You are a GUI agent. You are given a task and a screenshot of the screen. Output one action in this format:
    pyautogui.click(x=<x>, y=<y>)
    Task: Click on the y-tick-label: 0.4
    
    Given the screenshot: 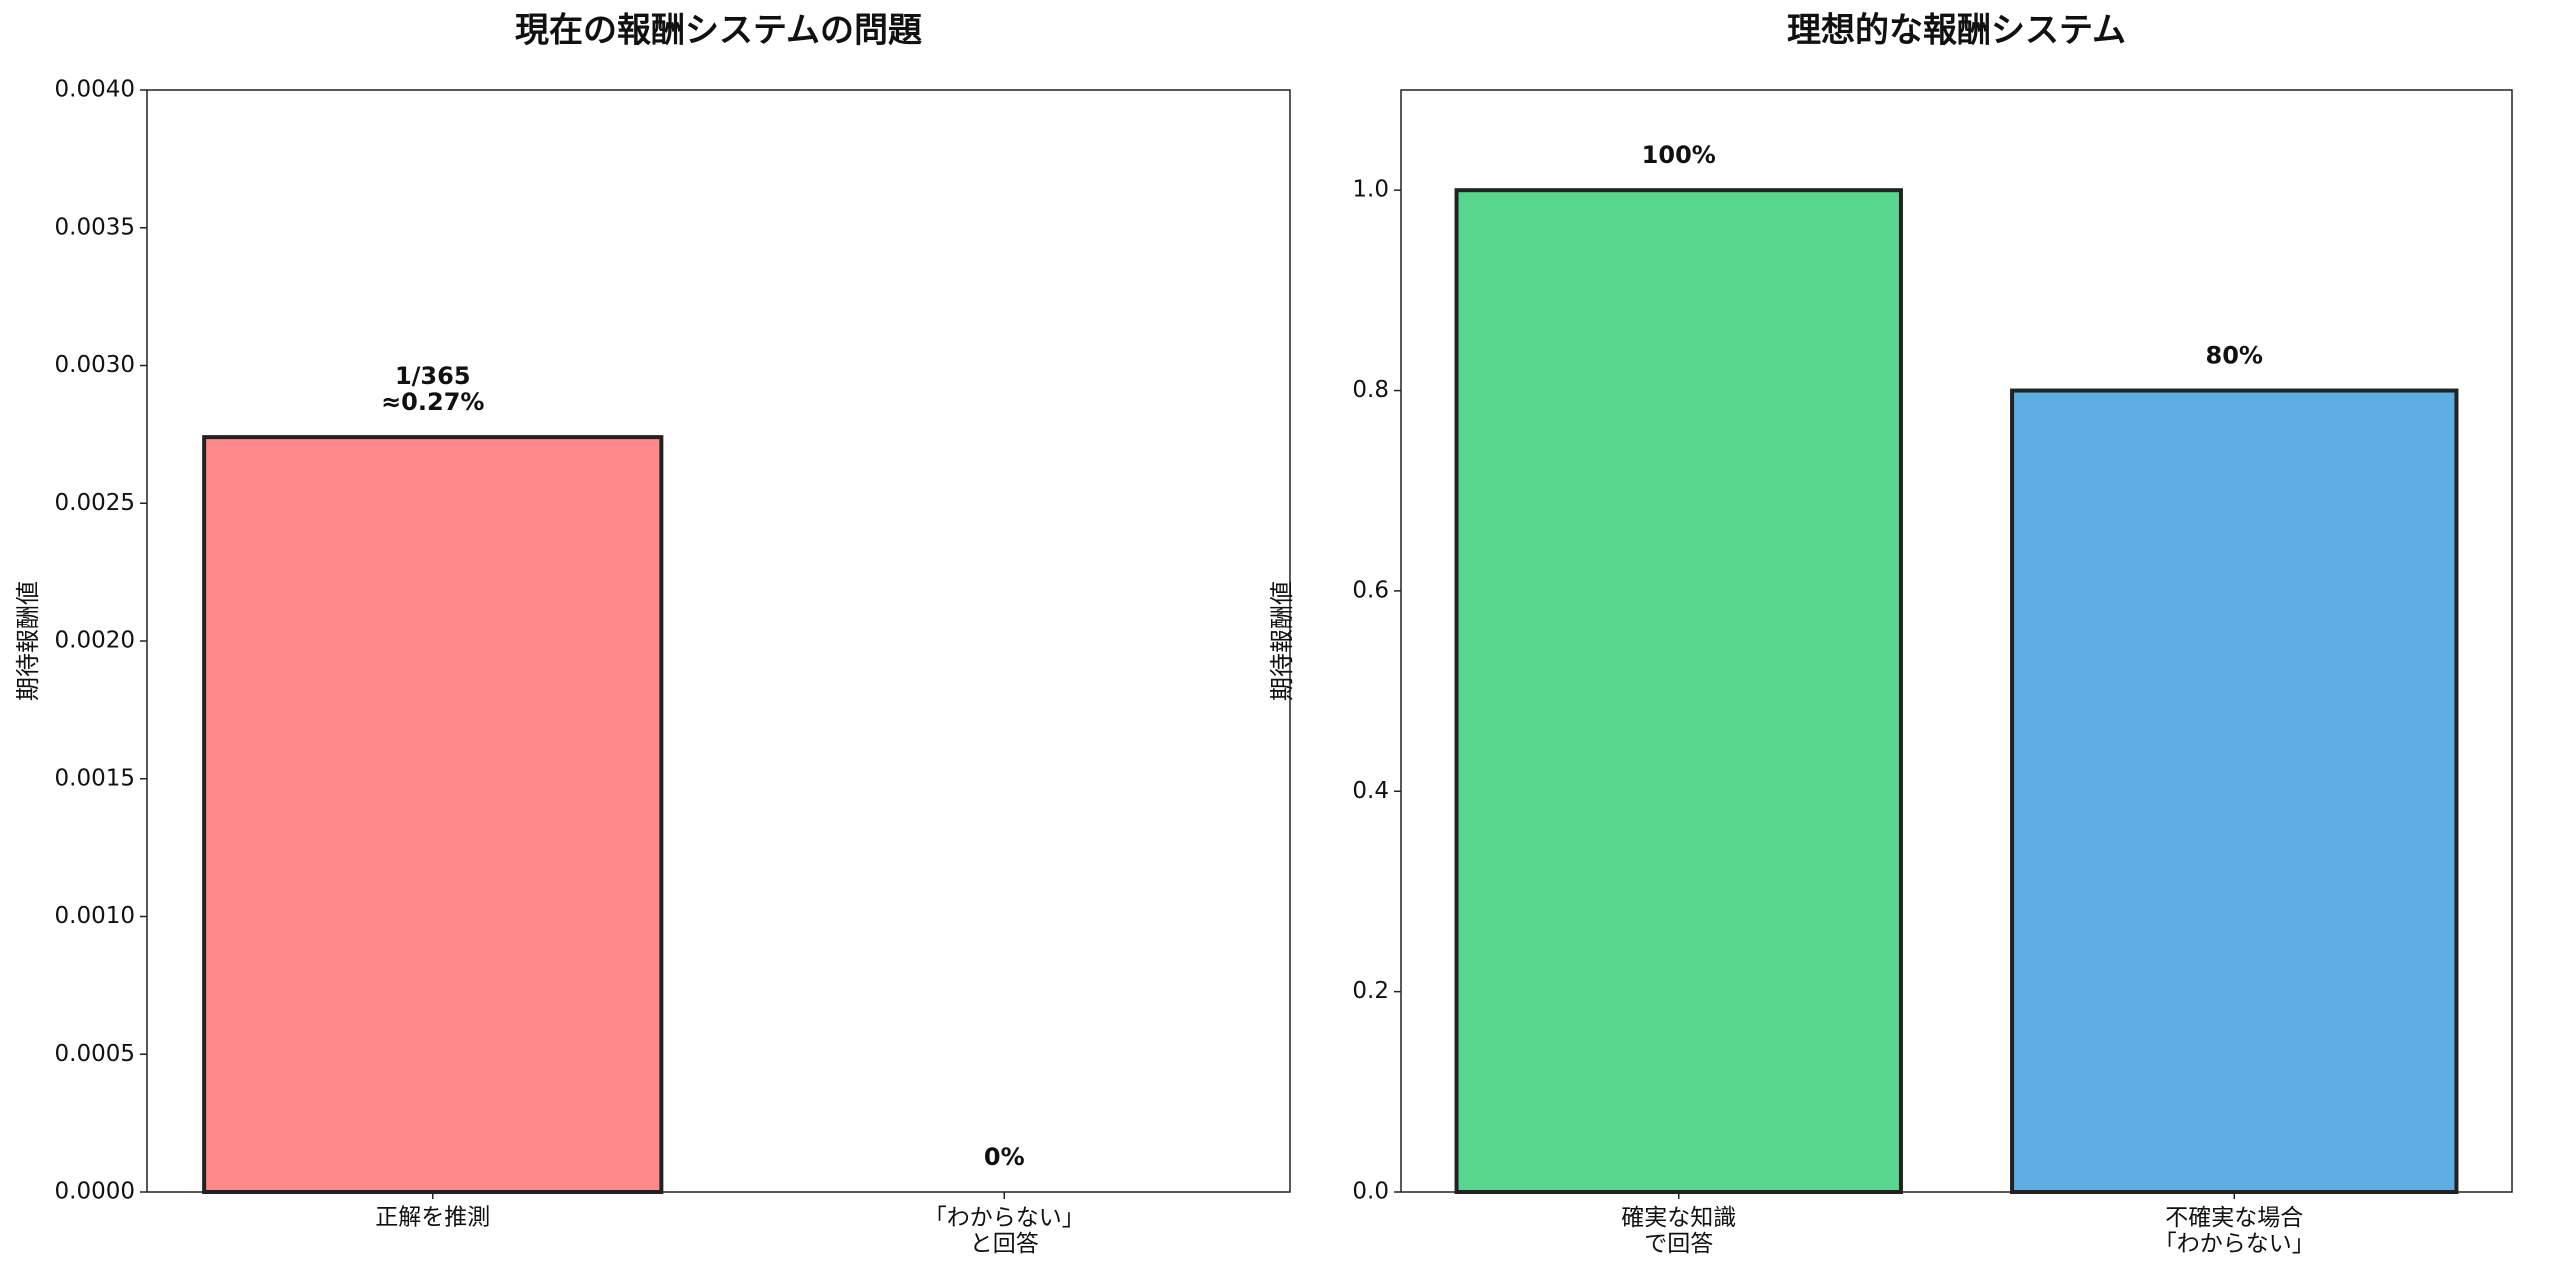 What is the action you would take?
    pyautogui.click(x=1370, y=791)
    